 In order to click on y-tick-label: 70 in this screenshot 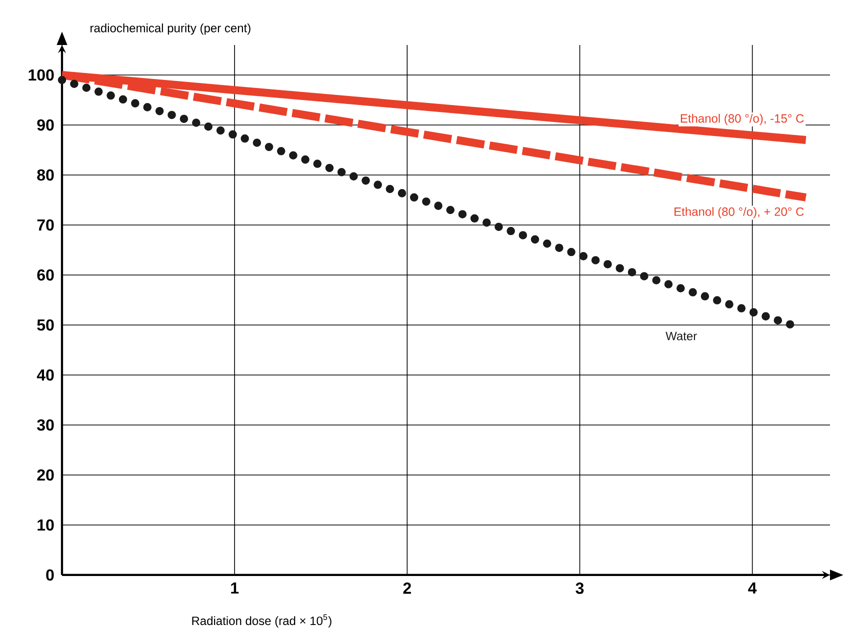, I will do `click(45, 225)`.